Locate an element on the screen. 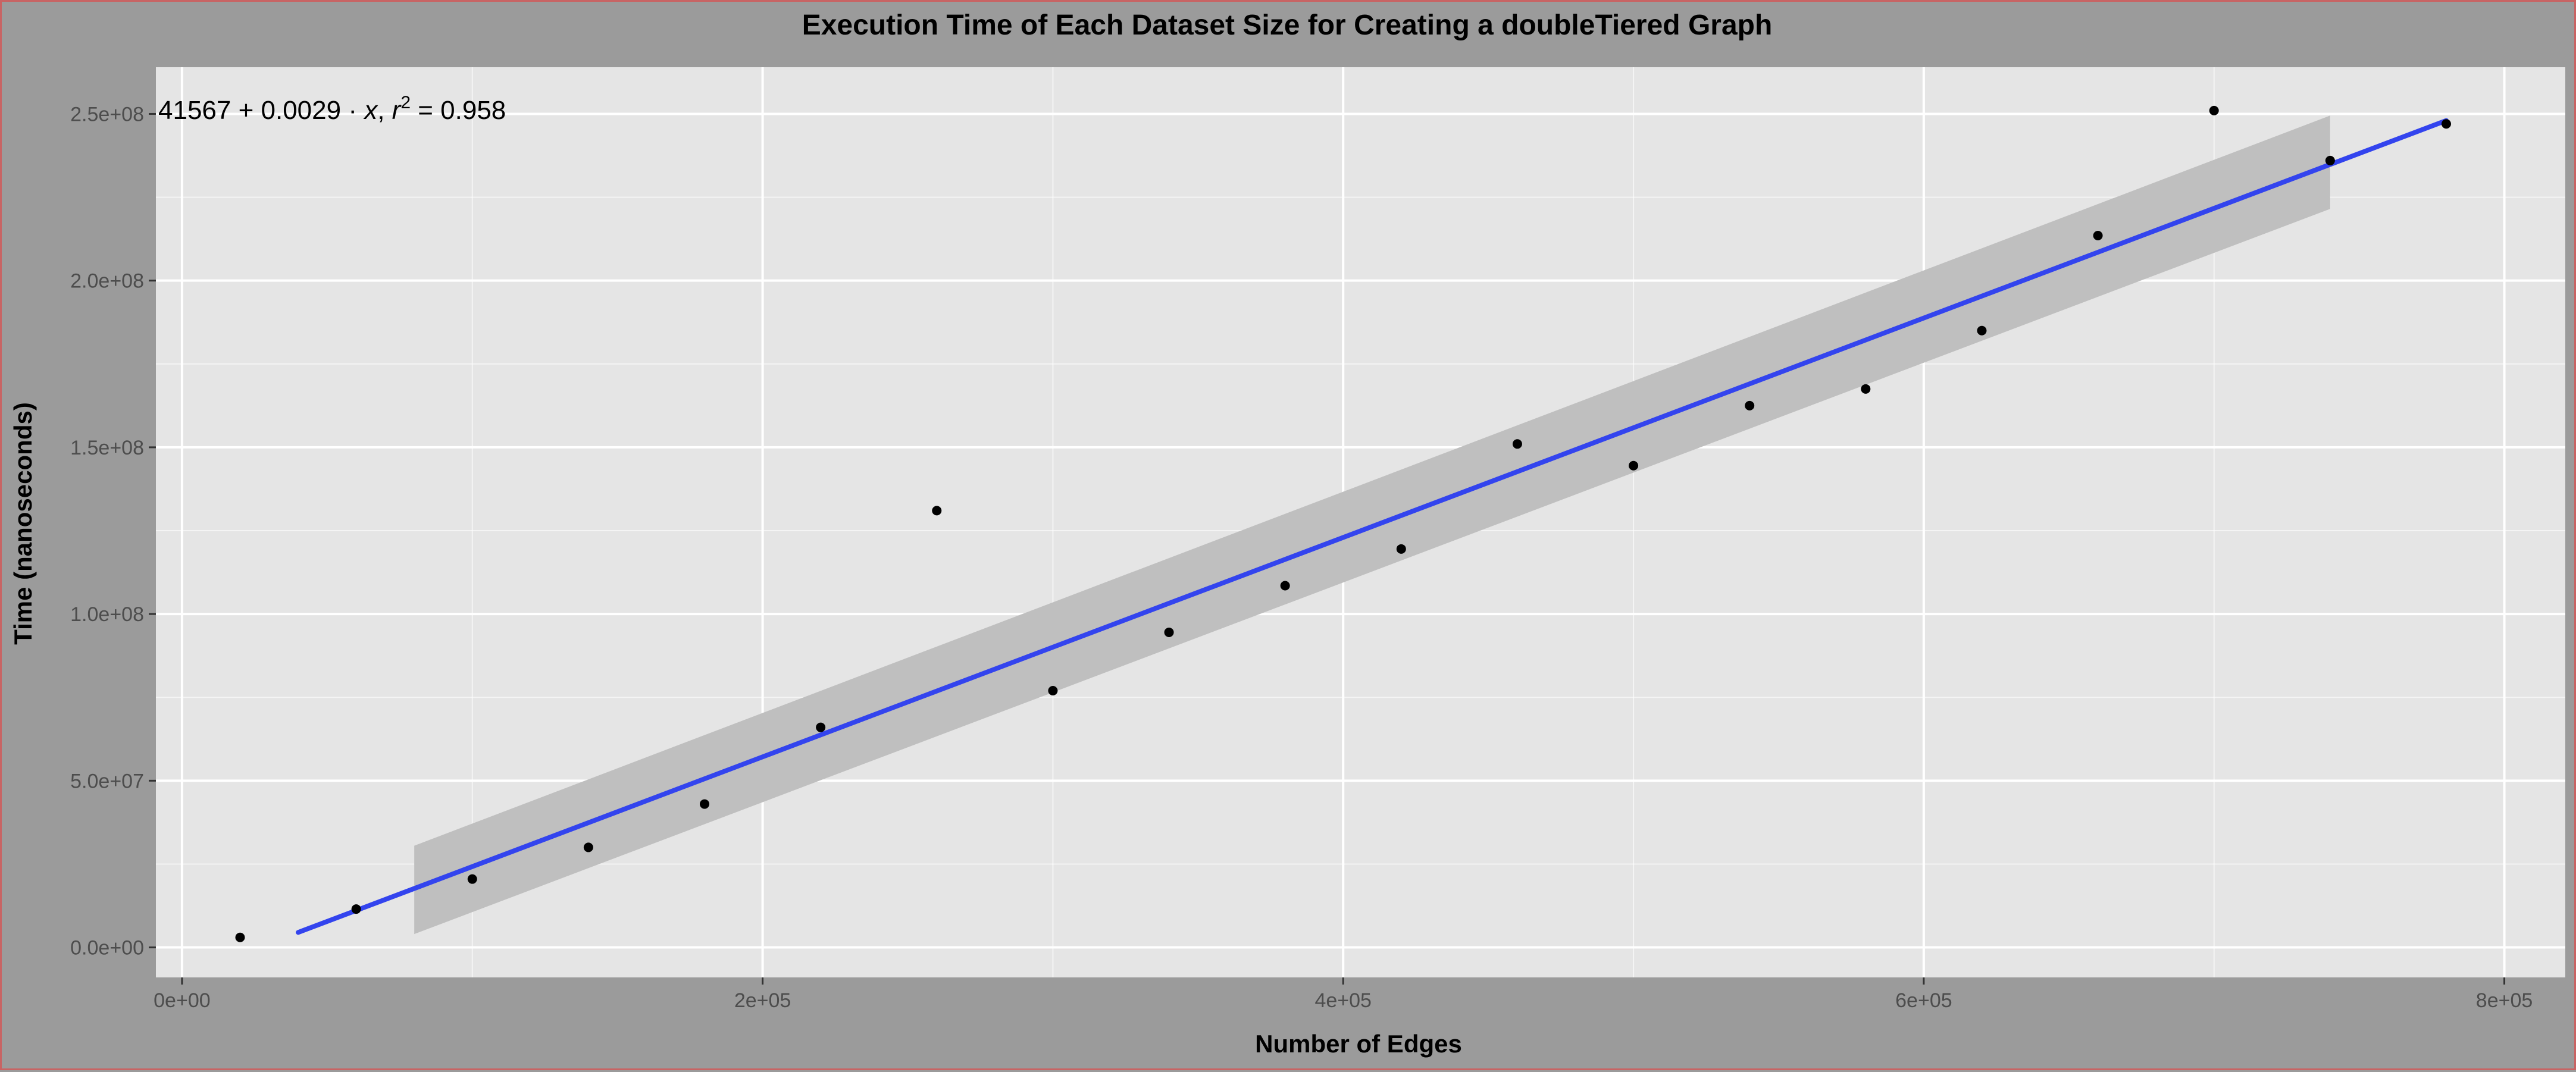  equation-r-squared: 0.958 is located at coordinates (473, 110).